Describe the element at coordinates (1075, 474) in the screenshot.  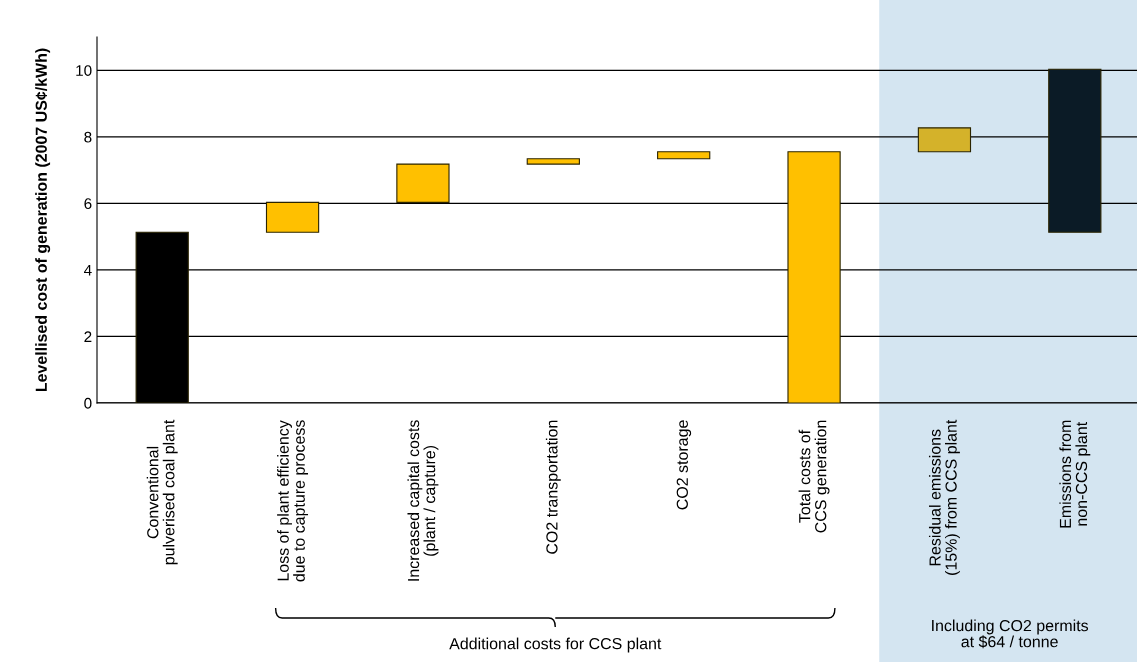
I see `x-tick-label: Emissions from non-CCS plant` at that location.